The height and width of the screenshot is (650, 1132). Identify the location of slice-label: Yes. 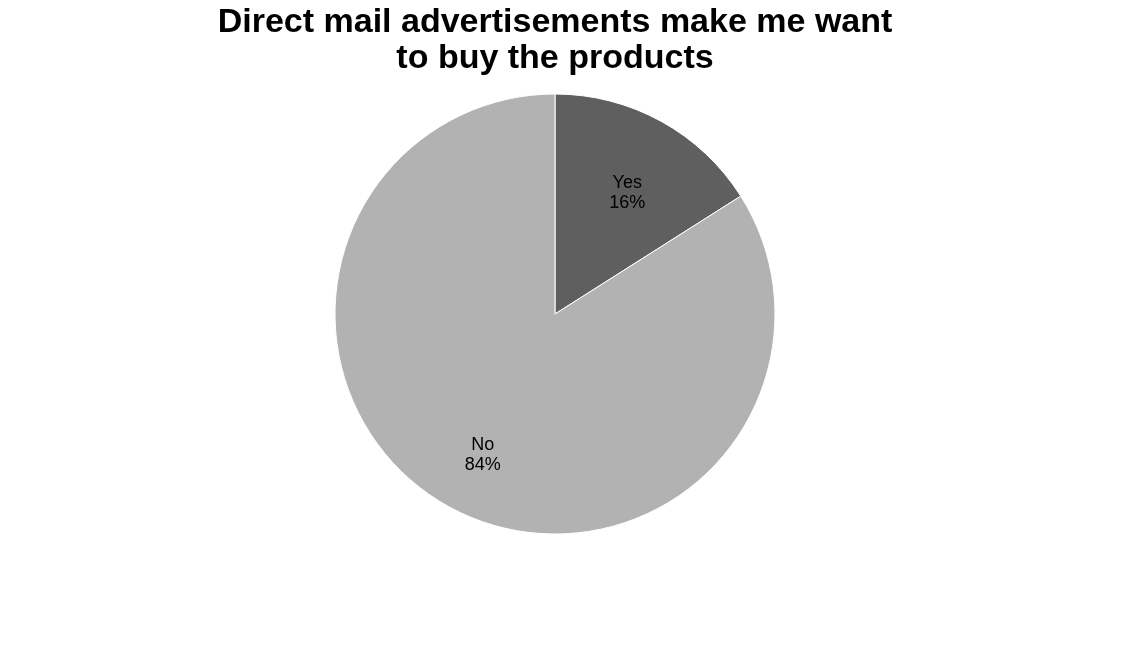
(627, 181).